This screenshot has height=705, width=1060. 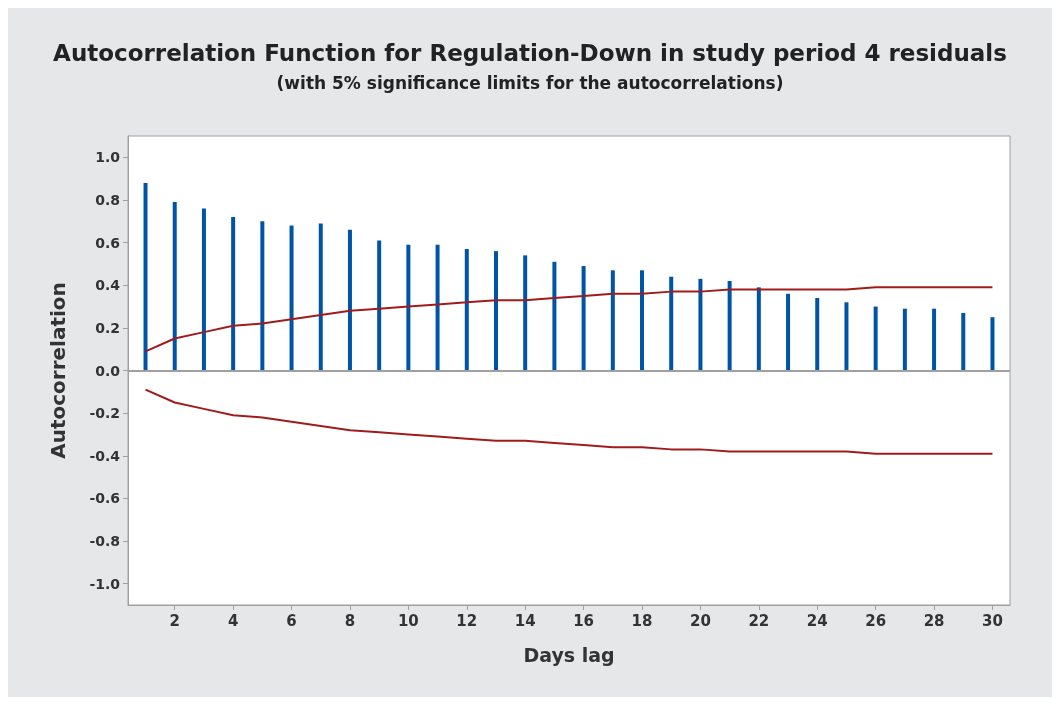 I want to click on x-axis-title: Days lag, so click(x=569, y=654).